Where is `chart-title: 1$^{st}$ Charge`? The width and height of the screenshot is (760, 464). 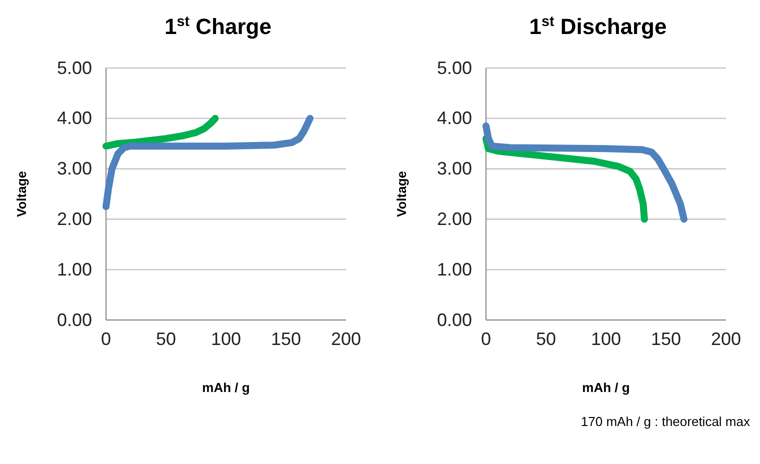 chart-title: 1$^{st}$ Charge is located at coordinates (218, 26).